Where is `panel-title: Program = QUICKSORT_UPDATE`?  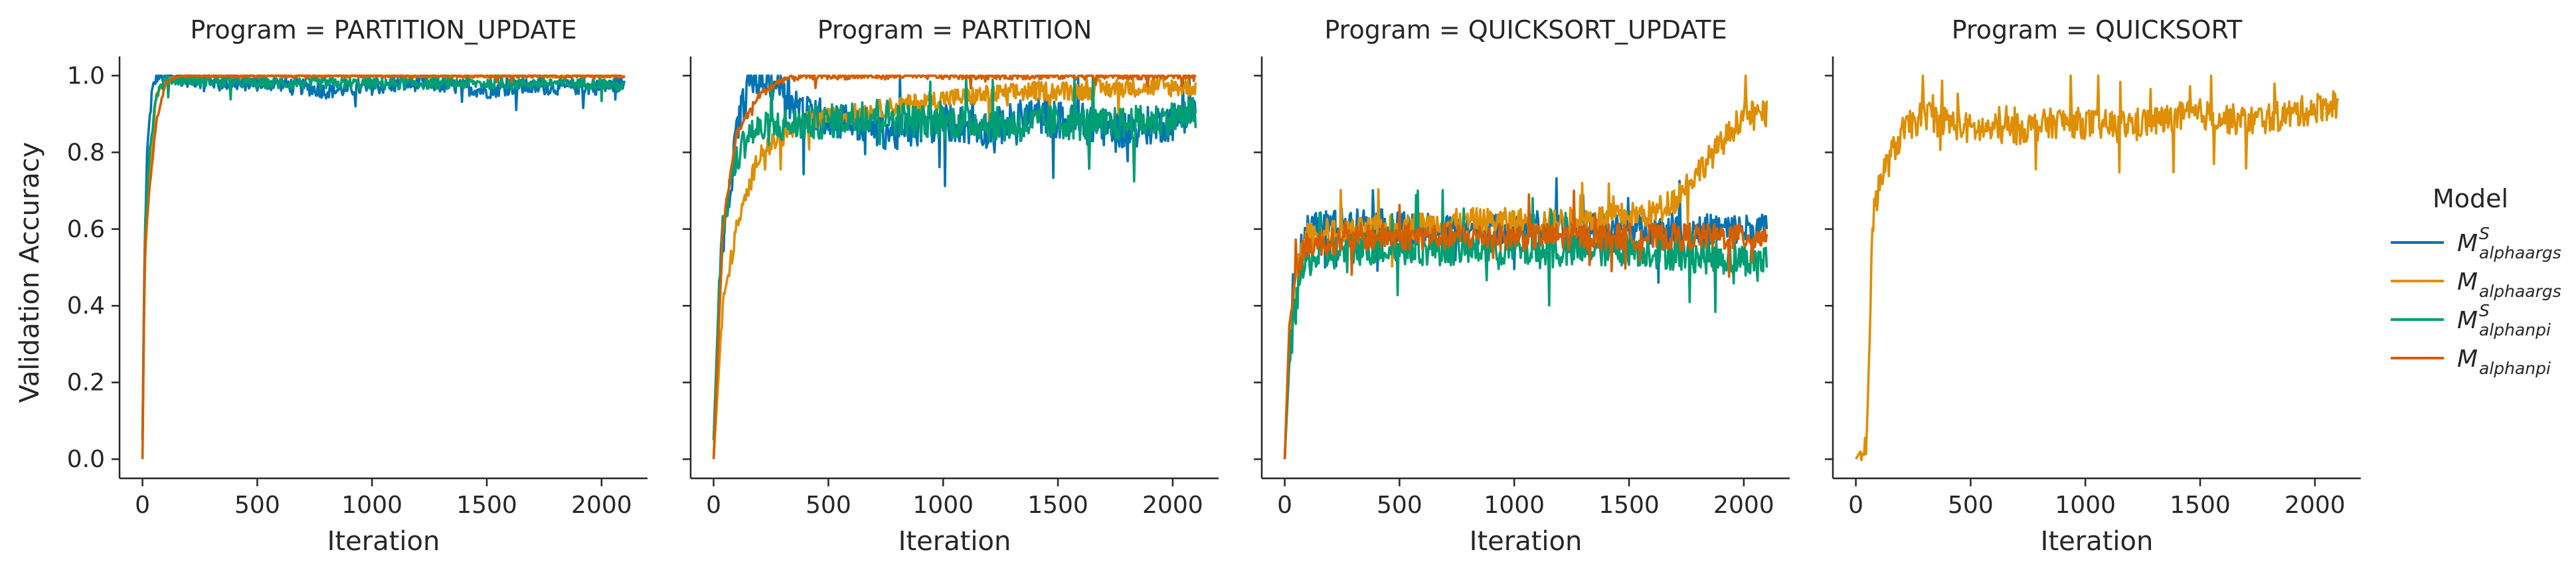 panel-title: Program = QUICKSORT_UPDATE is located at coordinates (1525, 30).